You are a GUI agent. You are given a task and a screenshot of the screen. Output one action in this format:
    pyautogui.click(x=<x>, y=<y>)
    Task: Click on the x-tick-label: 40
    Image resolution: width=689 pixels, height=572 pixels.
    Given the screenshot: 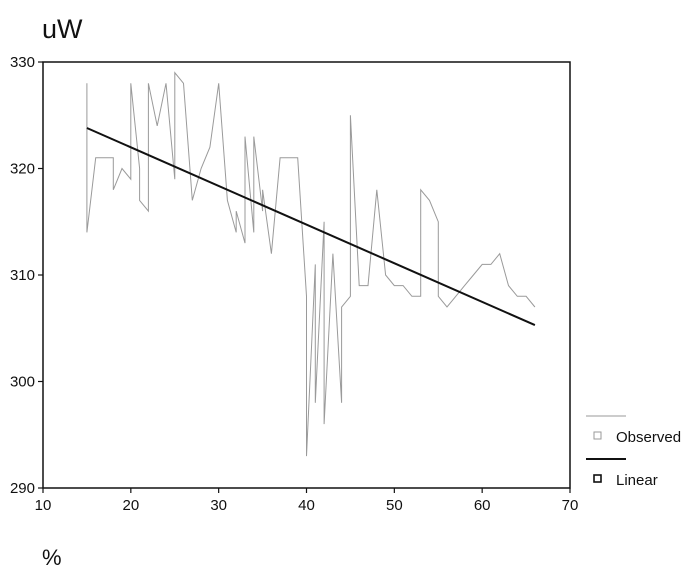 What is the action you would take?
    pyautogui.click(x=306, y=505)
    